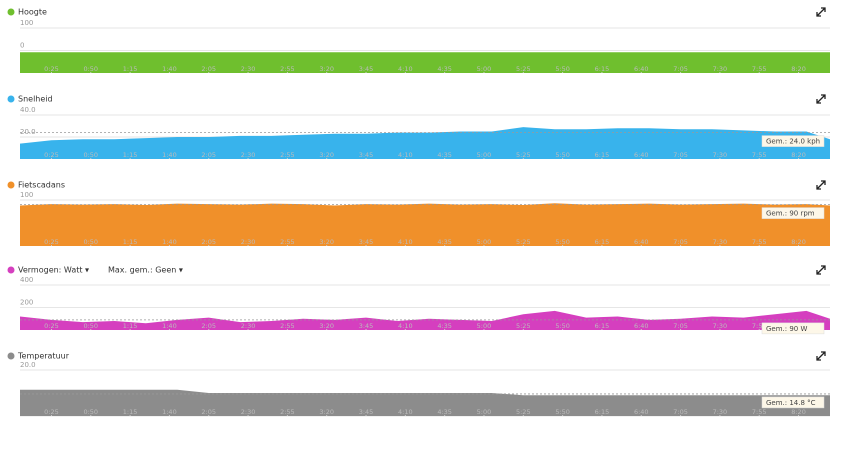 Image resolution: width=849 pixels, height=450 pixels. What do you see at coordinates (790, 214) in the screenshot?
I see `average-label: Gem.: 90 rpm` at bounding box center [790, 214].